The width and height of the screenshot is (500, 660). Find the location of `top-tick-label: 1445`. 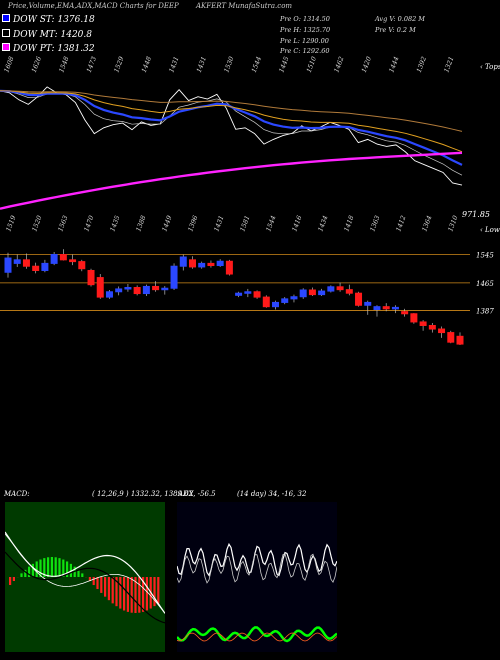

top-tick-label: 1445 is located at coordinates (283, 64).